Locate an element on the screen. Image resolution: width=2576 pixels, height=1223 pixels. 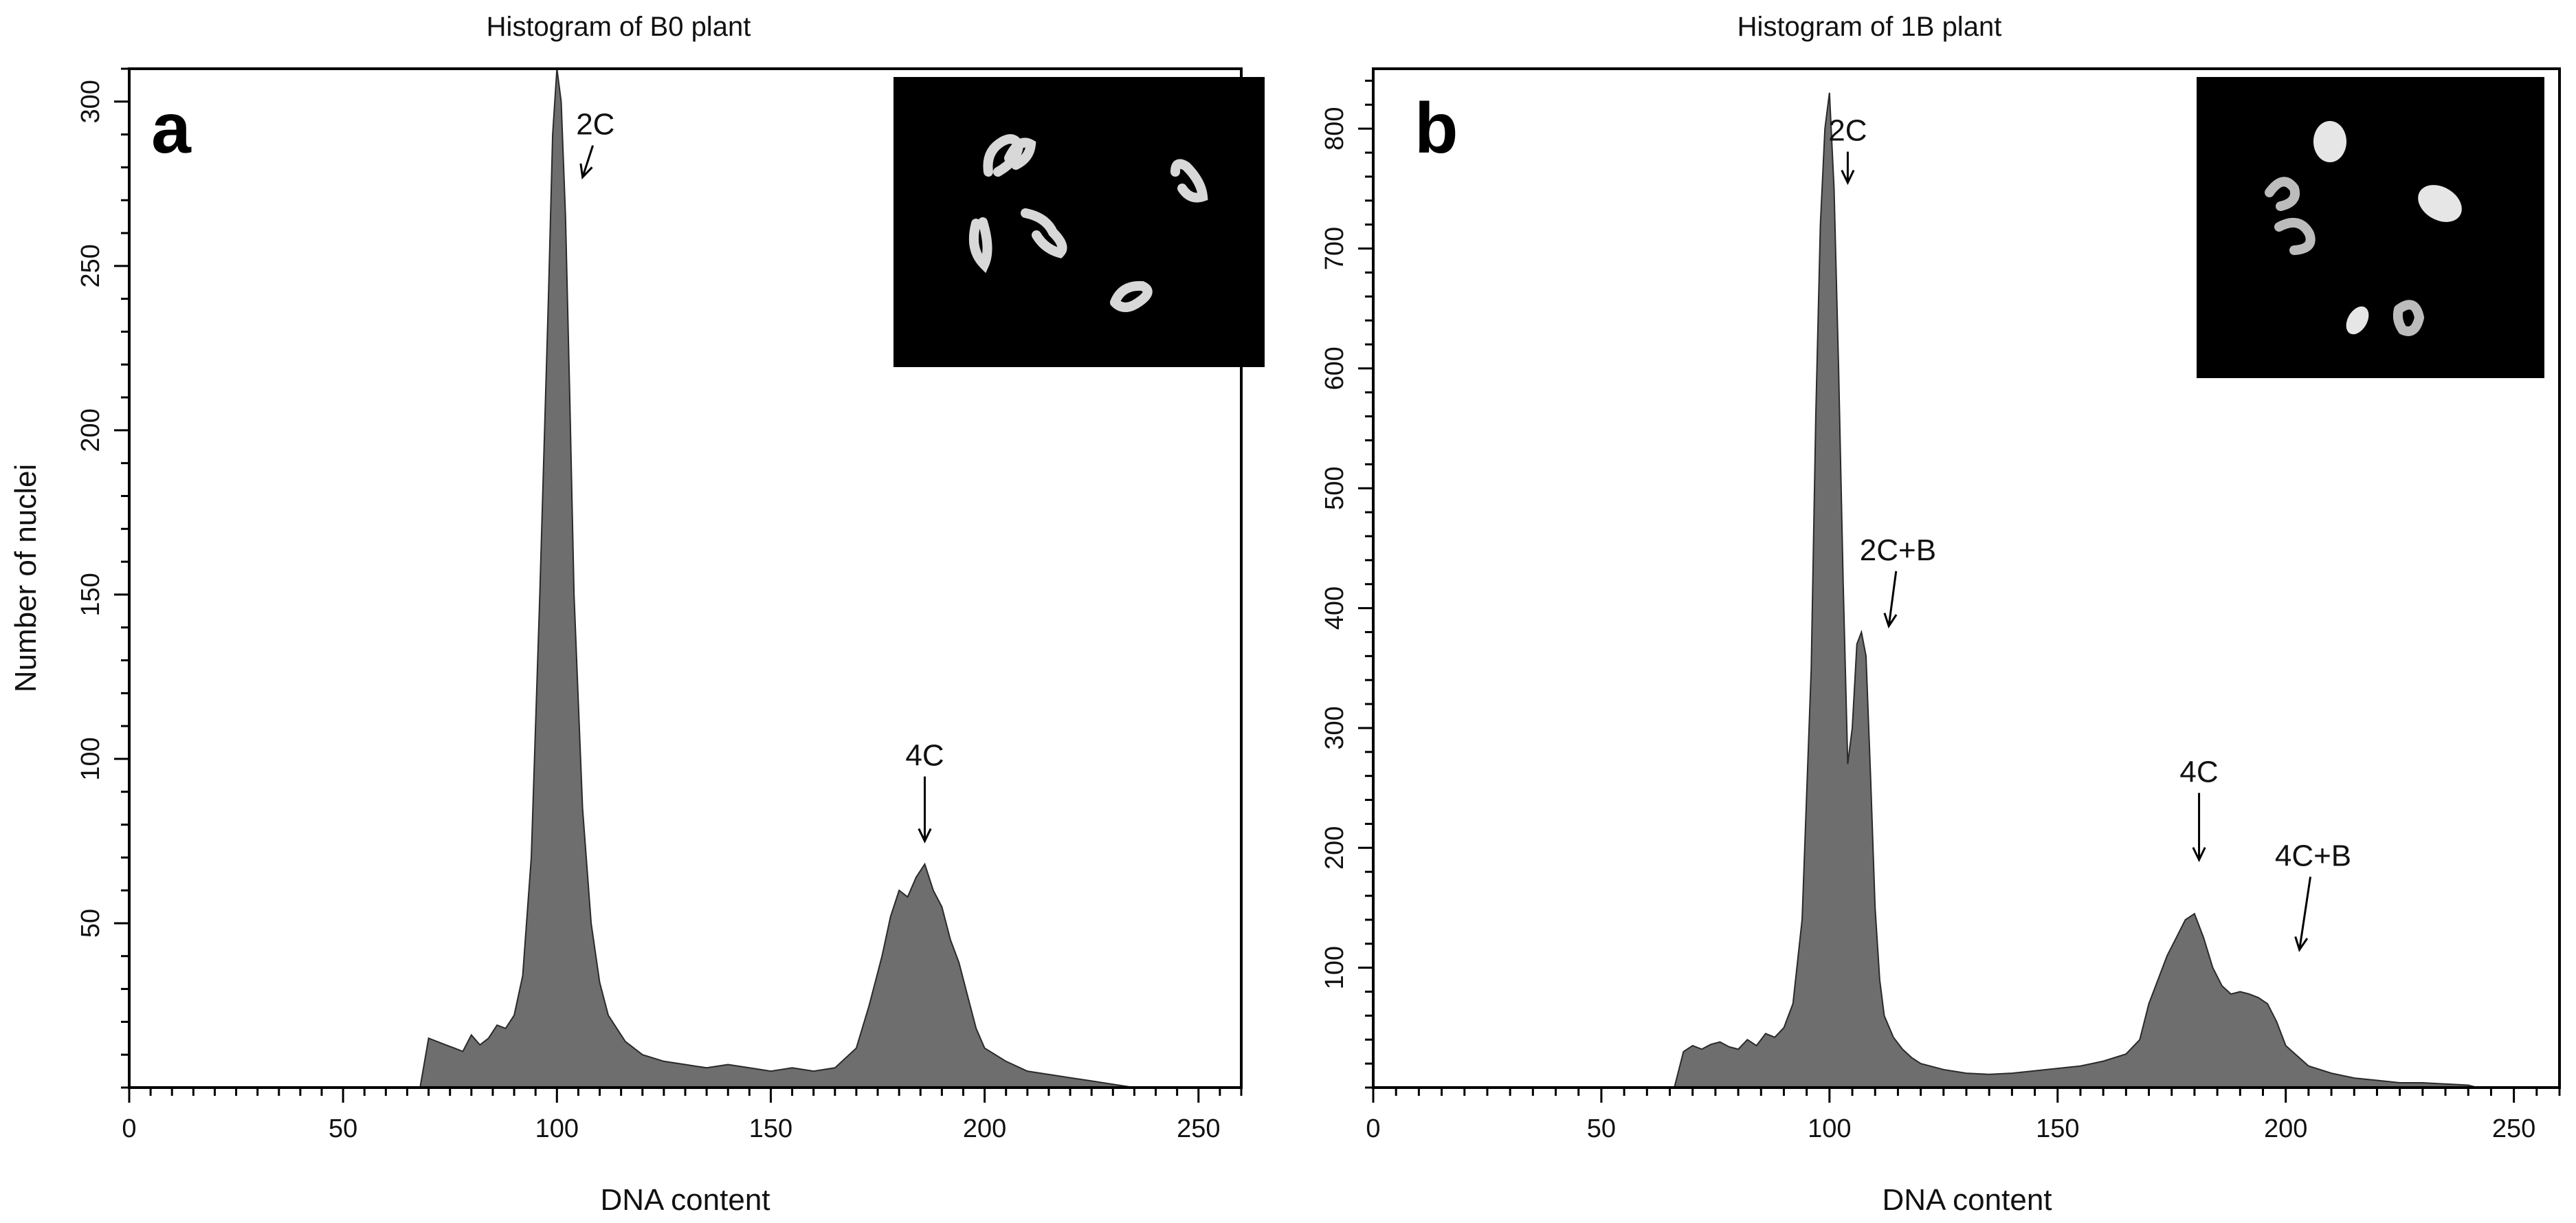
y-tick-label: 150 is located at coordinates (90, 594).